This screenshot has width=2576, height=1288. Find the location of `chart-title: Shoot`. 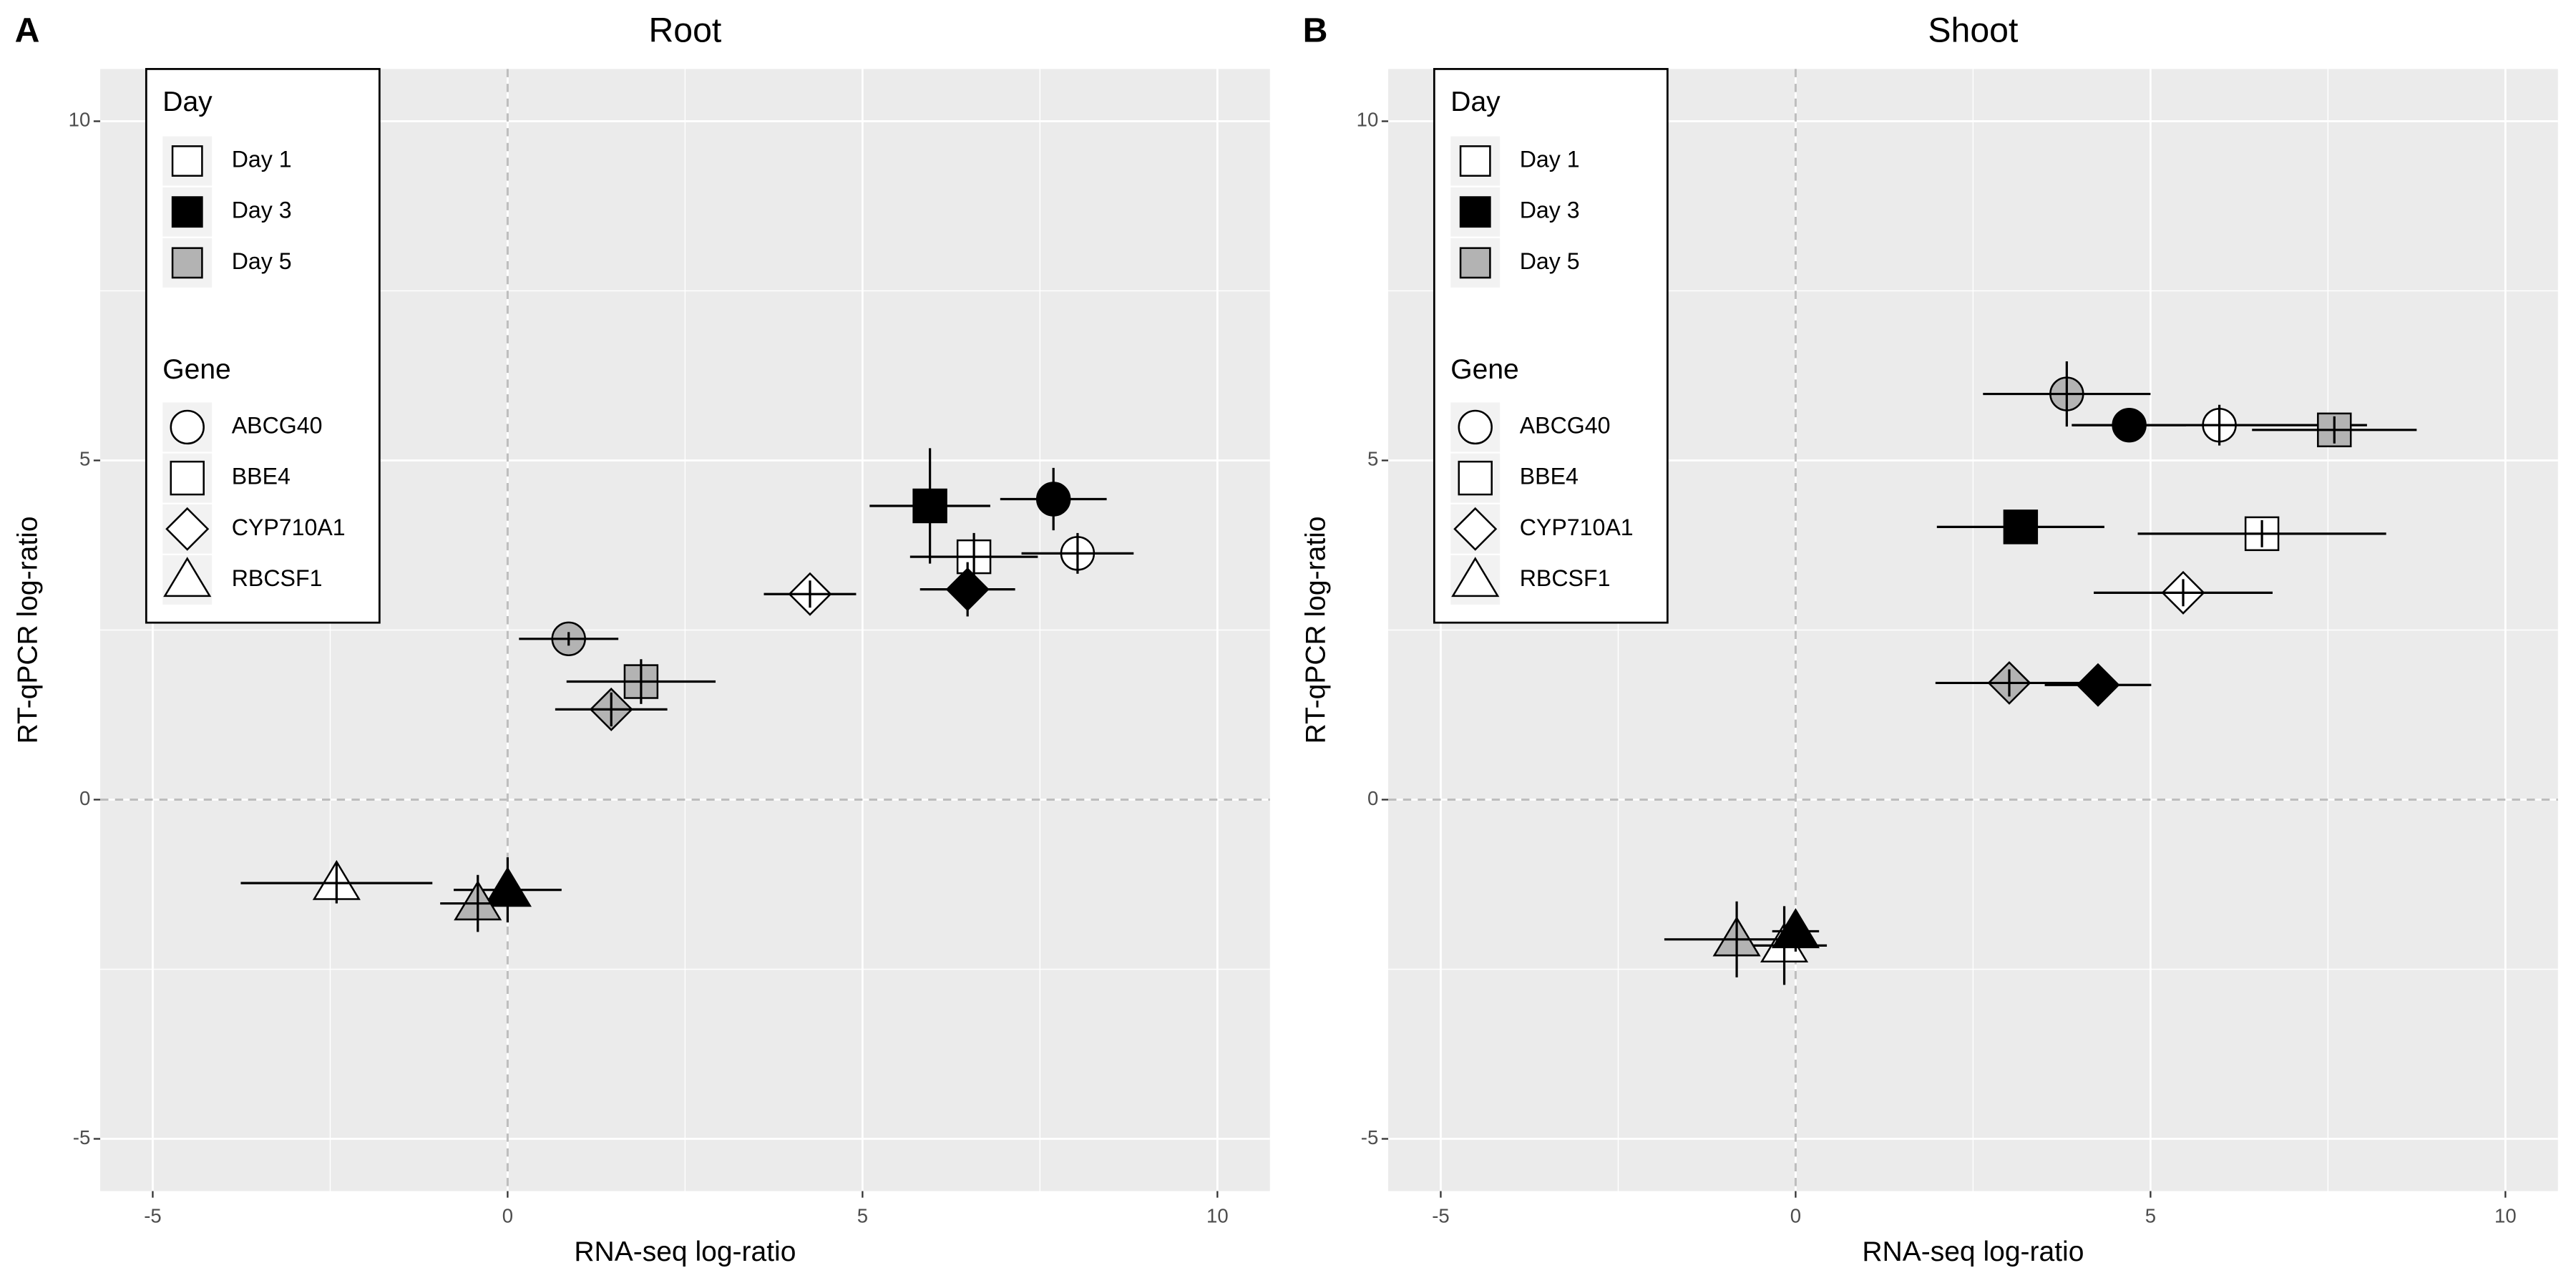

chart-title: Shoot is located at coordinates (1973, 30).